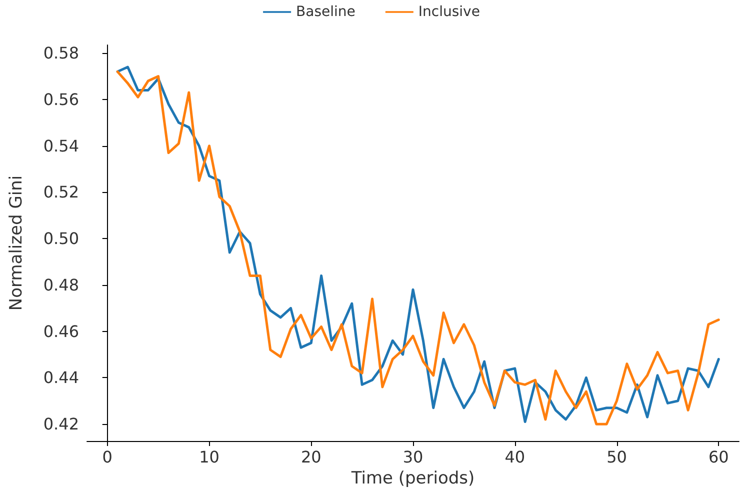 This screenshot has height=497, width=743. What do you see at coordinates (16, 243) in the screenshot?
I see `y-axis-title: Normalized Gini` at bounding box center [16, 243].